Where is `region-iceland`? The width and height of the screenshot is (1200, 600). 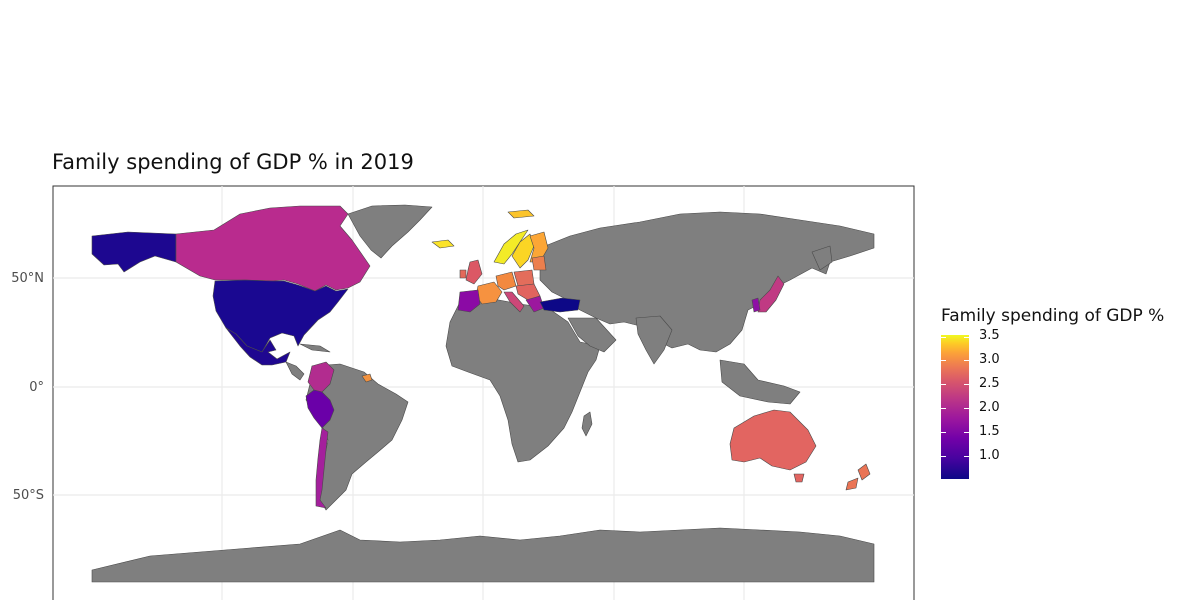
region-iceland is located at coordinates (443, 244).